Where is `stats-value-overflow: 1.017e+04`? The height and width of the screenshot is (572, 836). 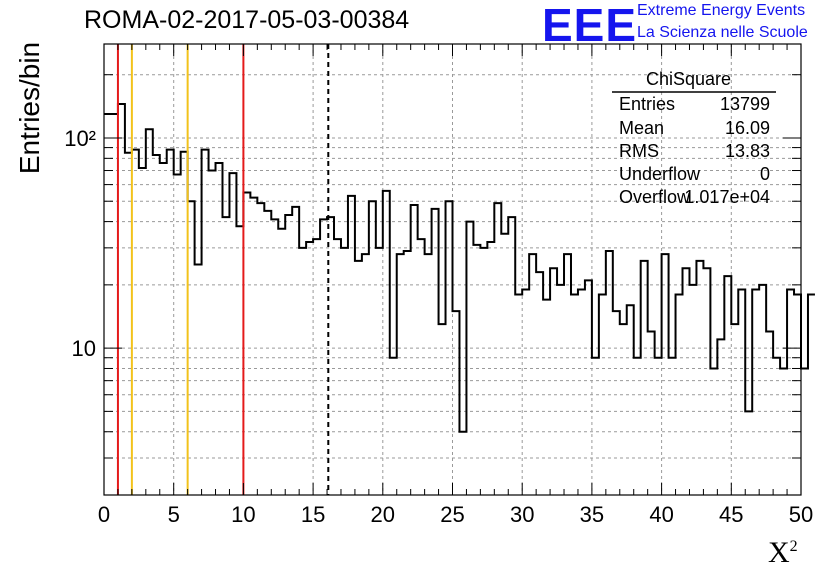 stats-value-overflow: 1.017e+04 is located at coordinates (727, 197).